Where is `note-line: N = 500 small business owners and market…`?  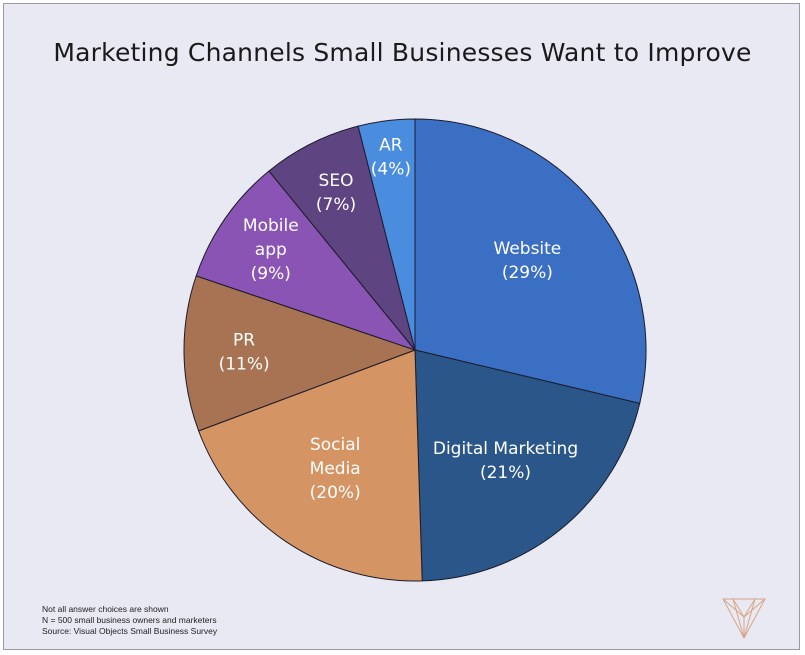 note-line: N = 500 small business owners and market… is located at coordinates (129, 620).